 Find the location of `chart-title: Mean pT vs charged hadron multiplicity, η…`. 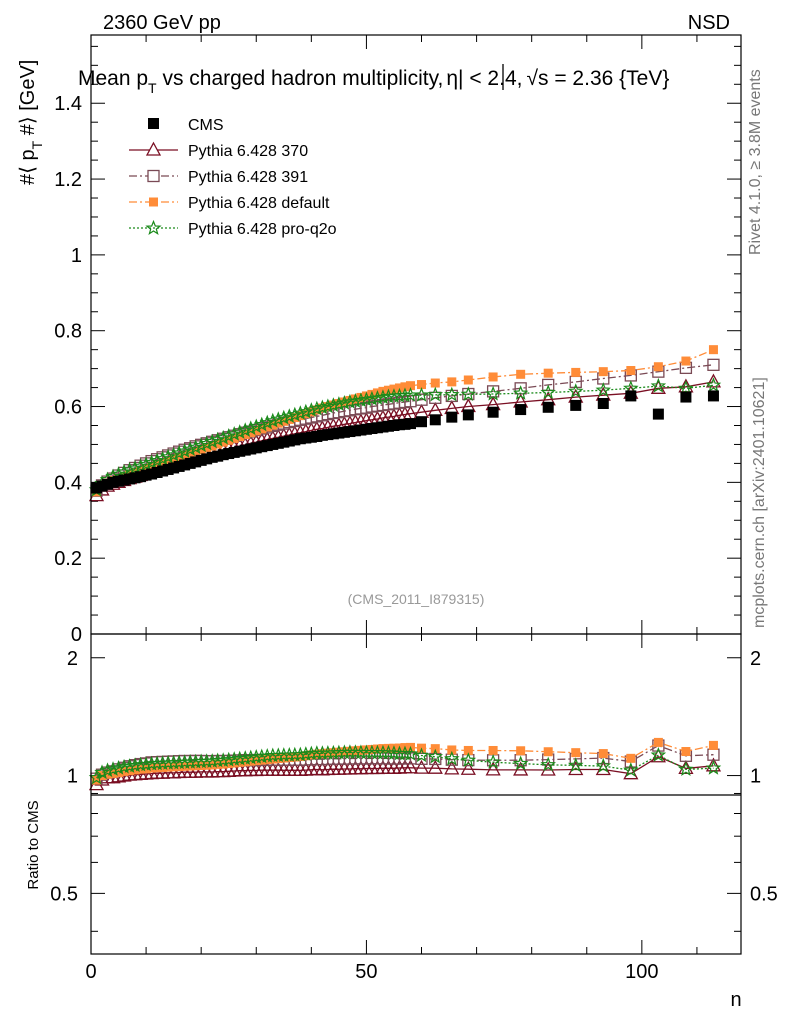

chart-title: Mean pT vs charged hadron multiplicity, η… is located at coordinates (373, 81).